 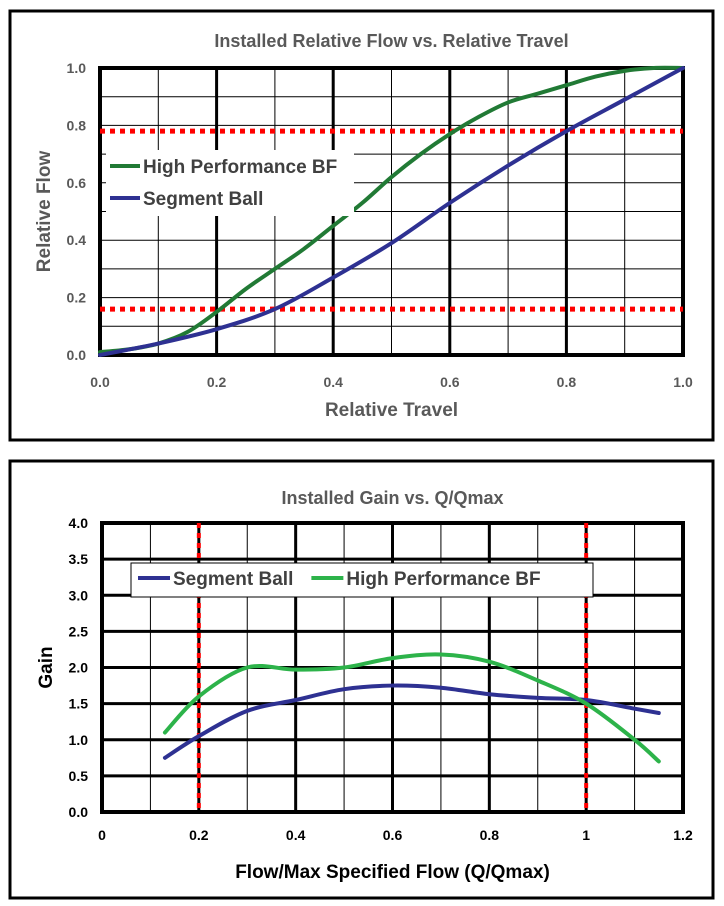 What do you see at coordinates (77, 240) in the screenshot?
I see `y-tick-label: 0.4` at bounding box center [77, 240].